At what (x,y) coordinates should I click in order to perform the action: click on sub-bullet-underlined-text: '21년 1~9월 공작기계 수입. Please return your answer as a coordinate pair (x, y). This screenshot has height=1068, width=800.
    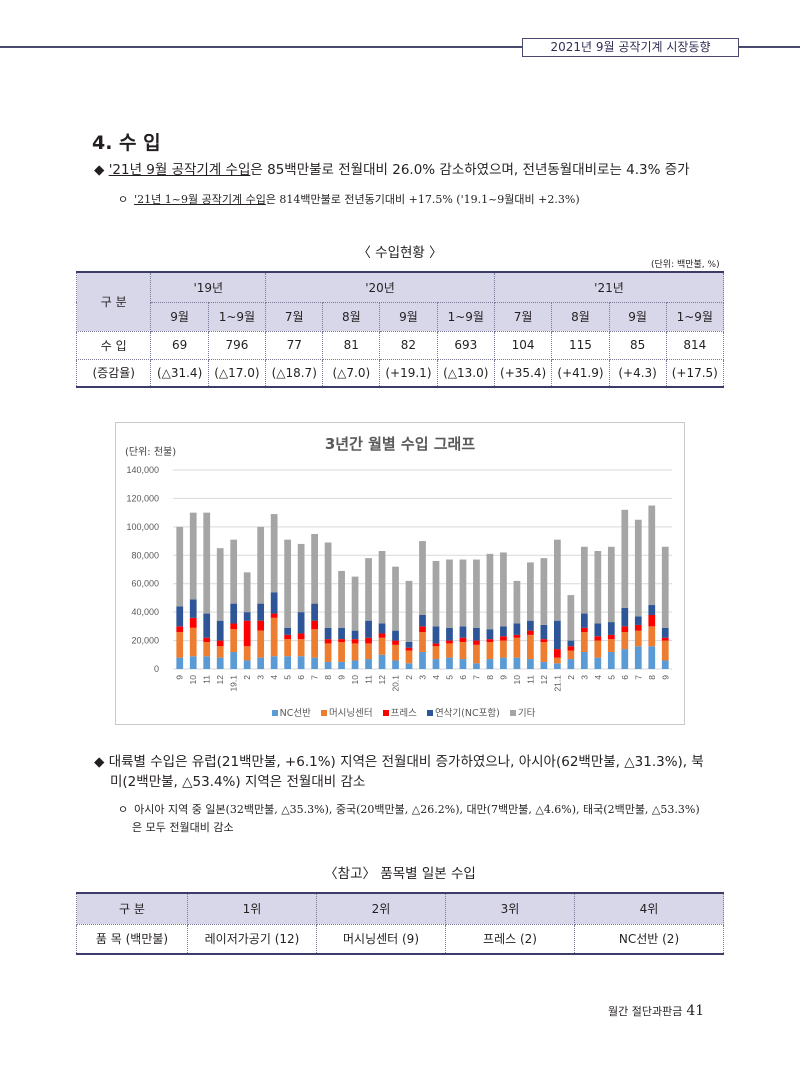
    Looking at the image, I should click on (200, 199).